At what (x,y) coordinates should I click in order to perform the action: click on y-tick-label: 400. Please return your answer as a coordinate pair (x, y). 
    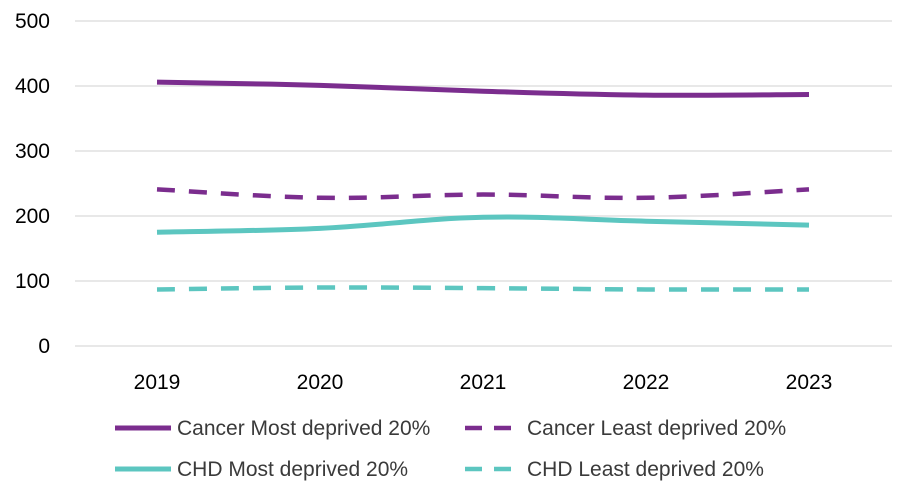
    Looking at the image, I should click on (32, 86).